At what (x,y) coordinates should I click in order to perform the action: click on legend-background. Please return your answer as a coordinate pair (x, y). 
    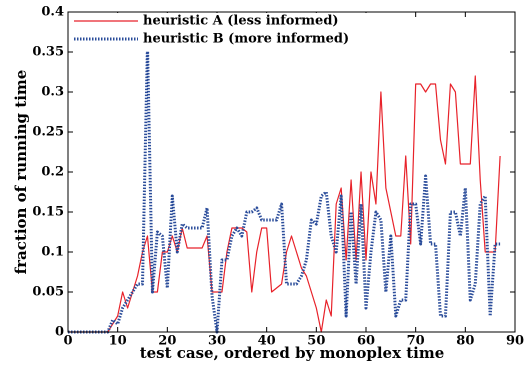
    Looking at the image, I should click on (219, 32).